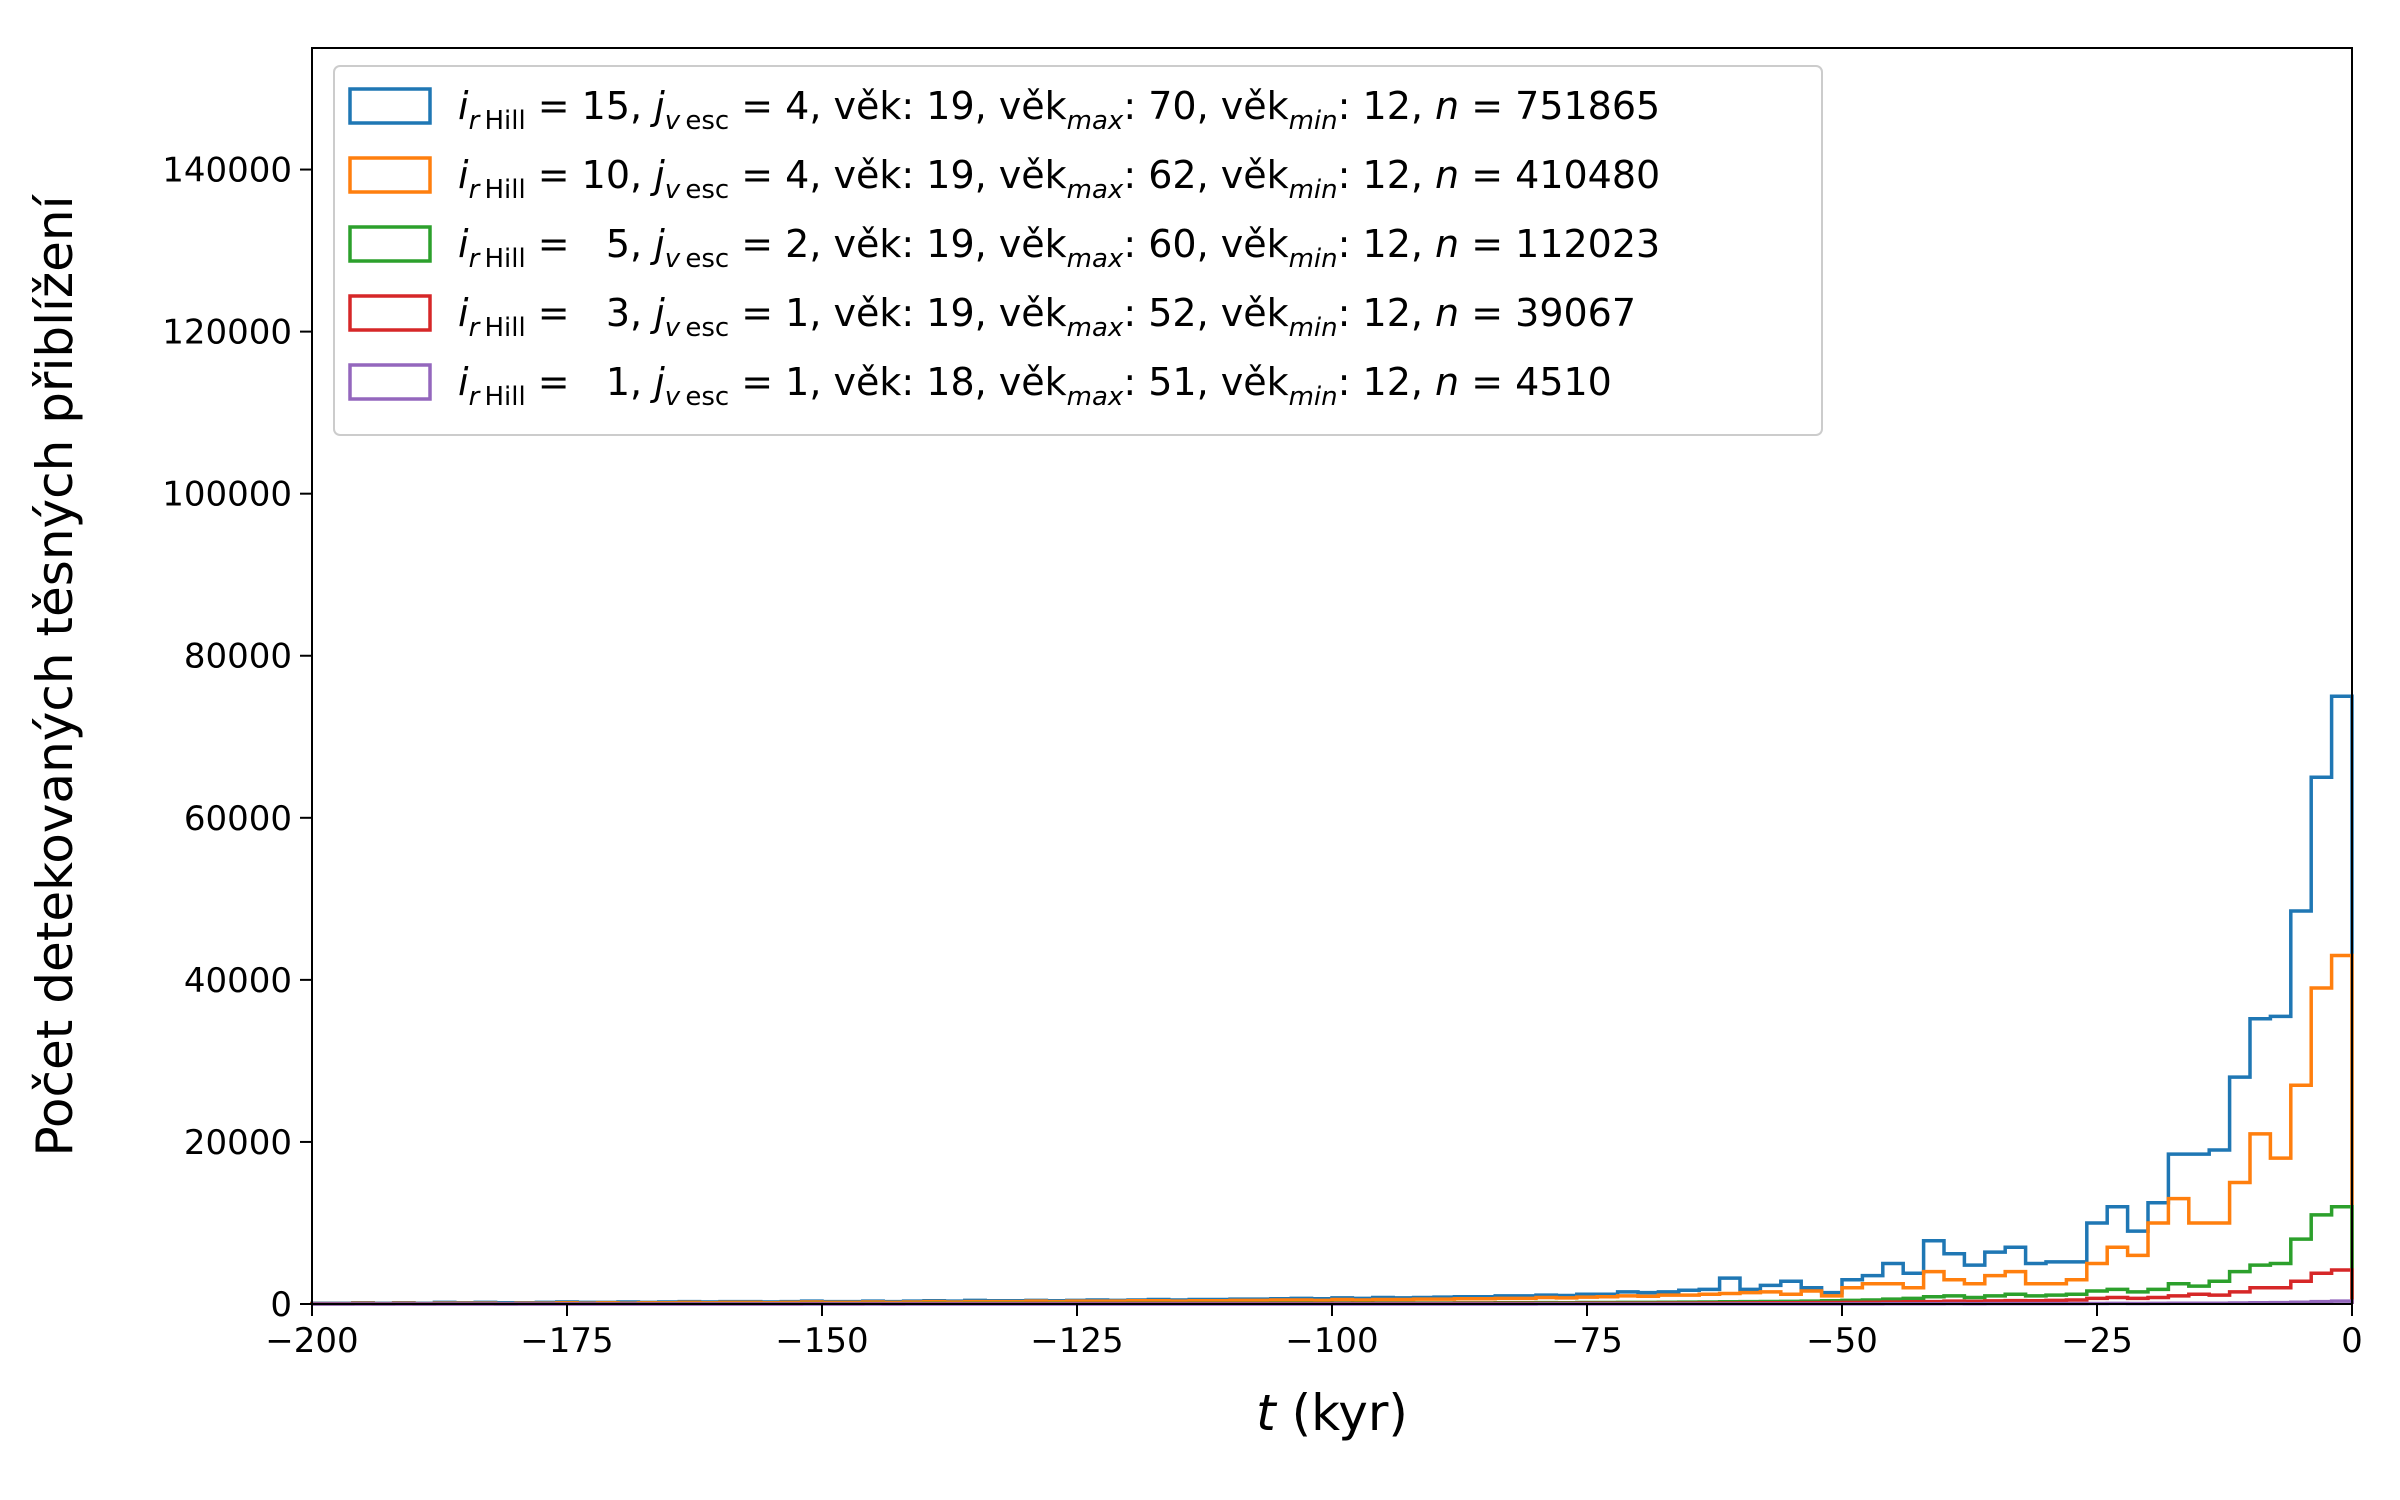 This screenshot has height=1500, width=2400. Describe the element at coordinates (238, 819) in the screenshot. I see `y-tick-label: 60000` at that location.